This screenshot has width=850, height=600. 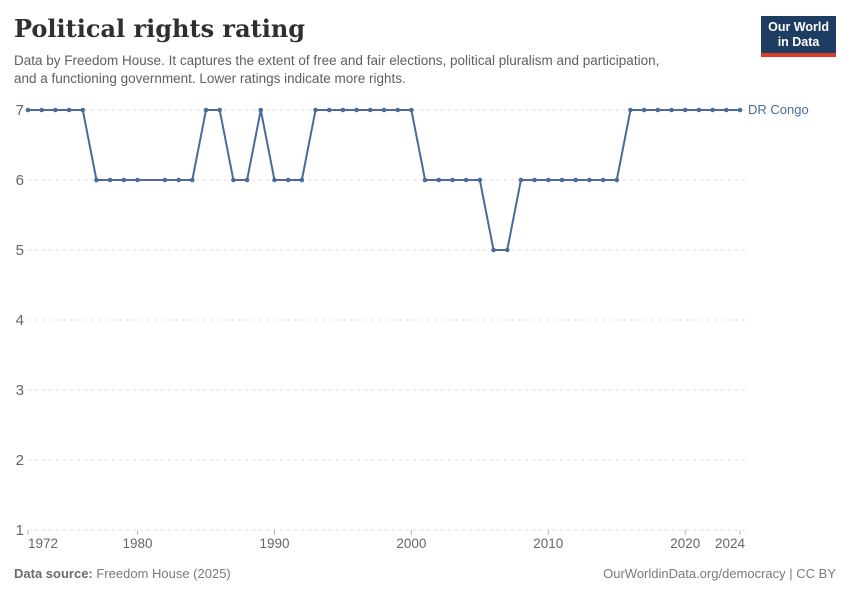 What do you see at coordinates (20, 460) in the screenshot?
I see `y-tick-label: 2` at bounding box center [20, 460].